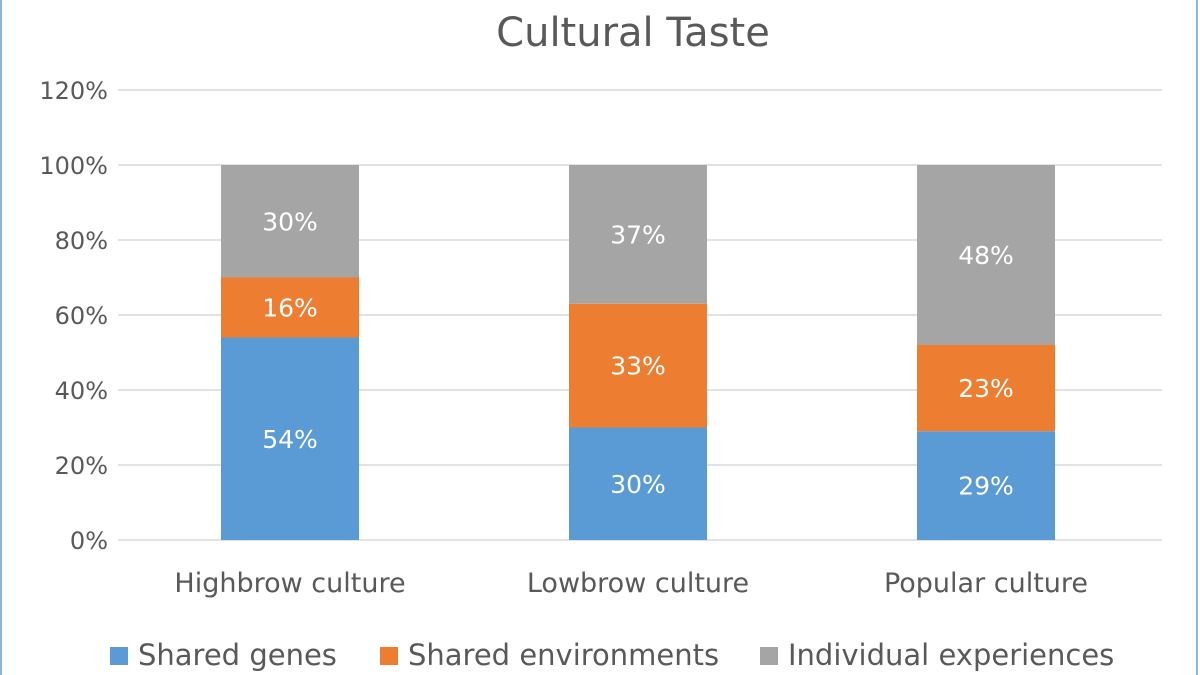 The width and height of the screenshot is (1200, 675). I want to click on y-tick-label: 100%, so click(73, 166).